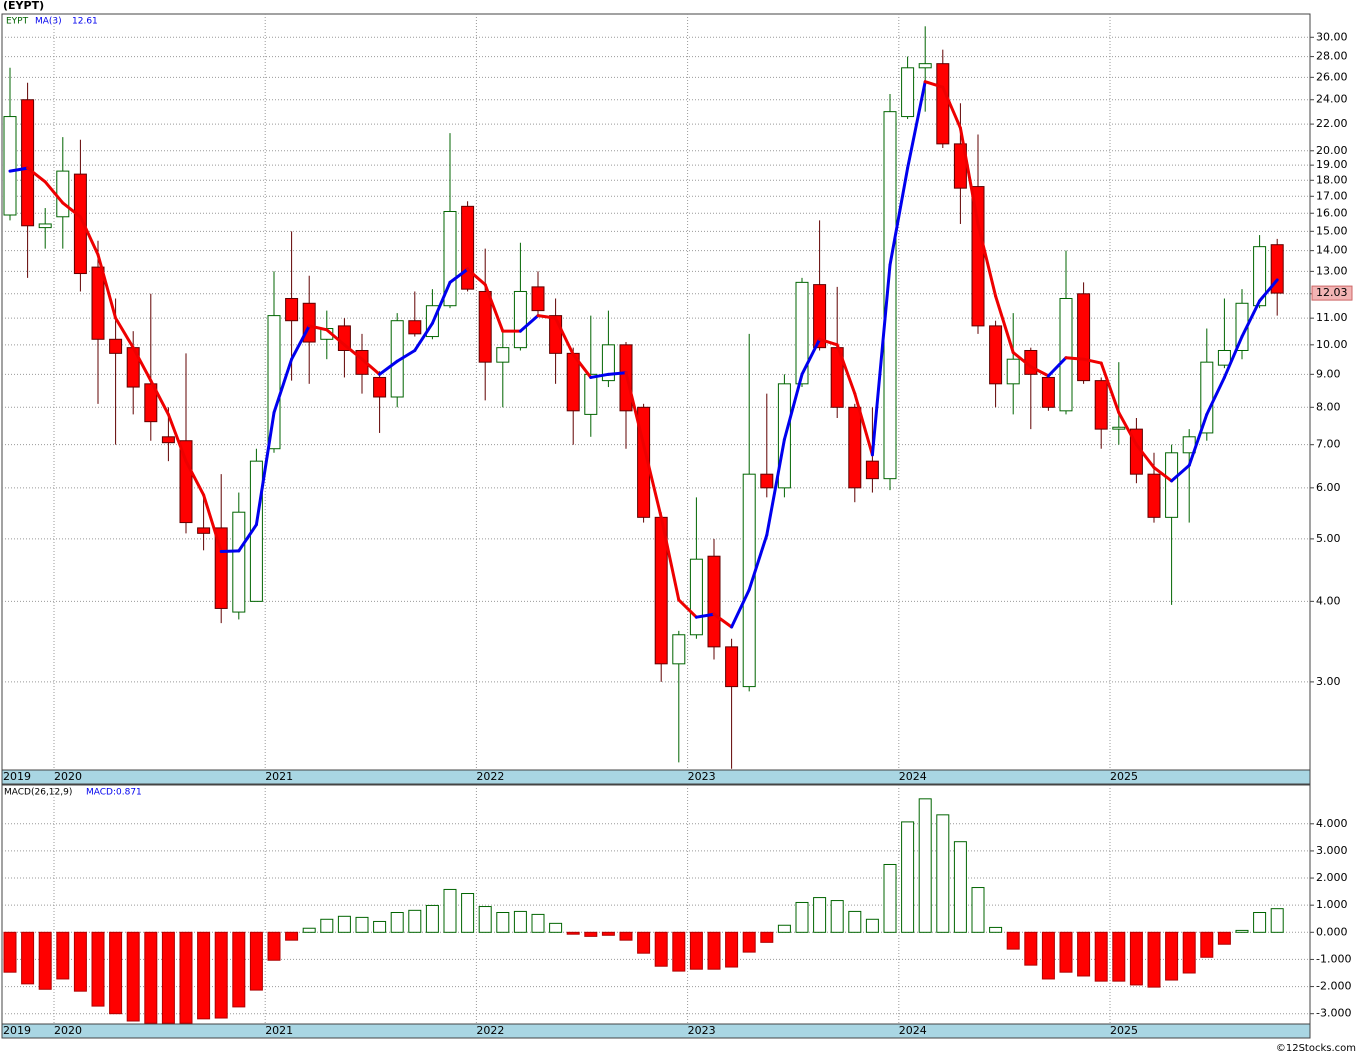 The image size is (1360, 1056). I want to click on y-tick-label: 9.00, so click(1328, 373).